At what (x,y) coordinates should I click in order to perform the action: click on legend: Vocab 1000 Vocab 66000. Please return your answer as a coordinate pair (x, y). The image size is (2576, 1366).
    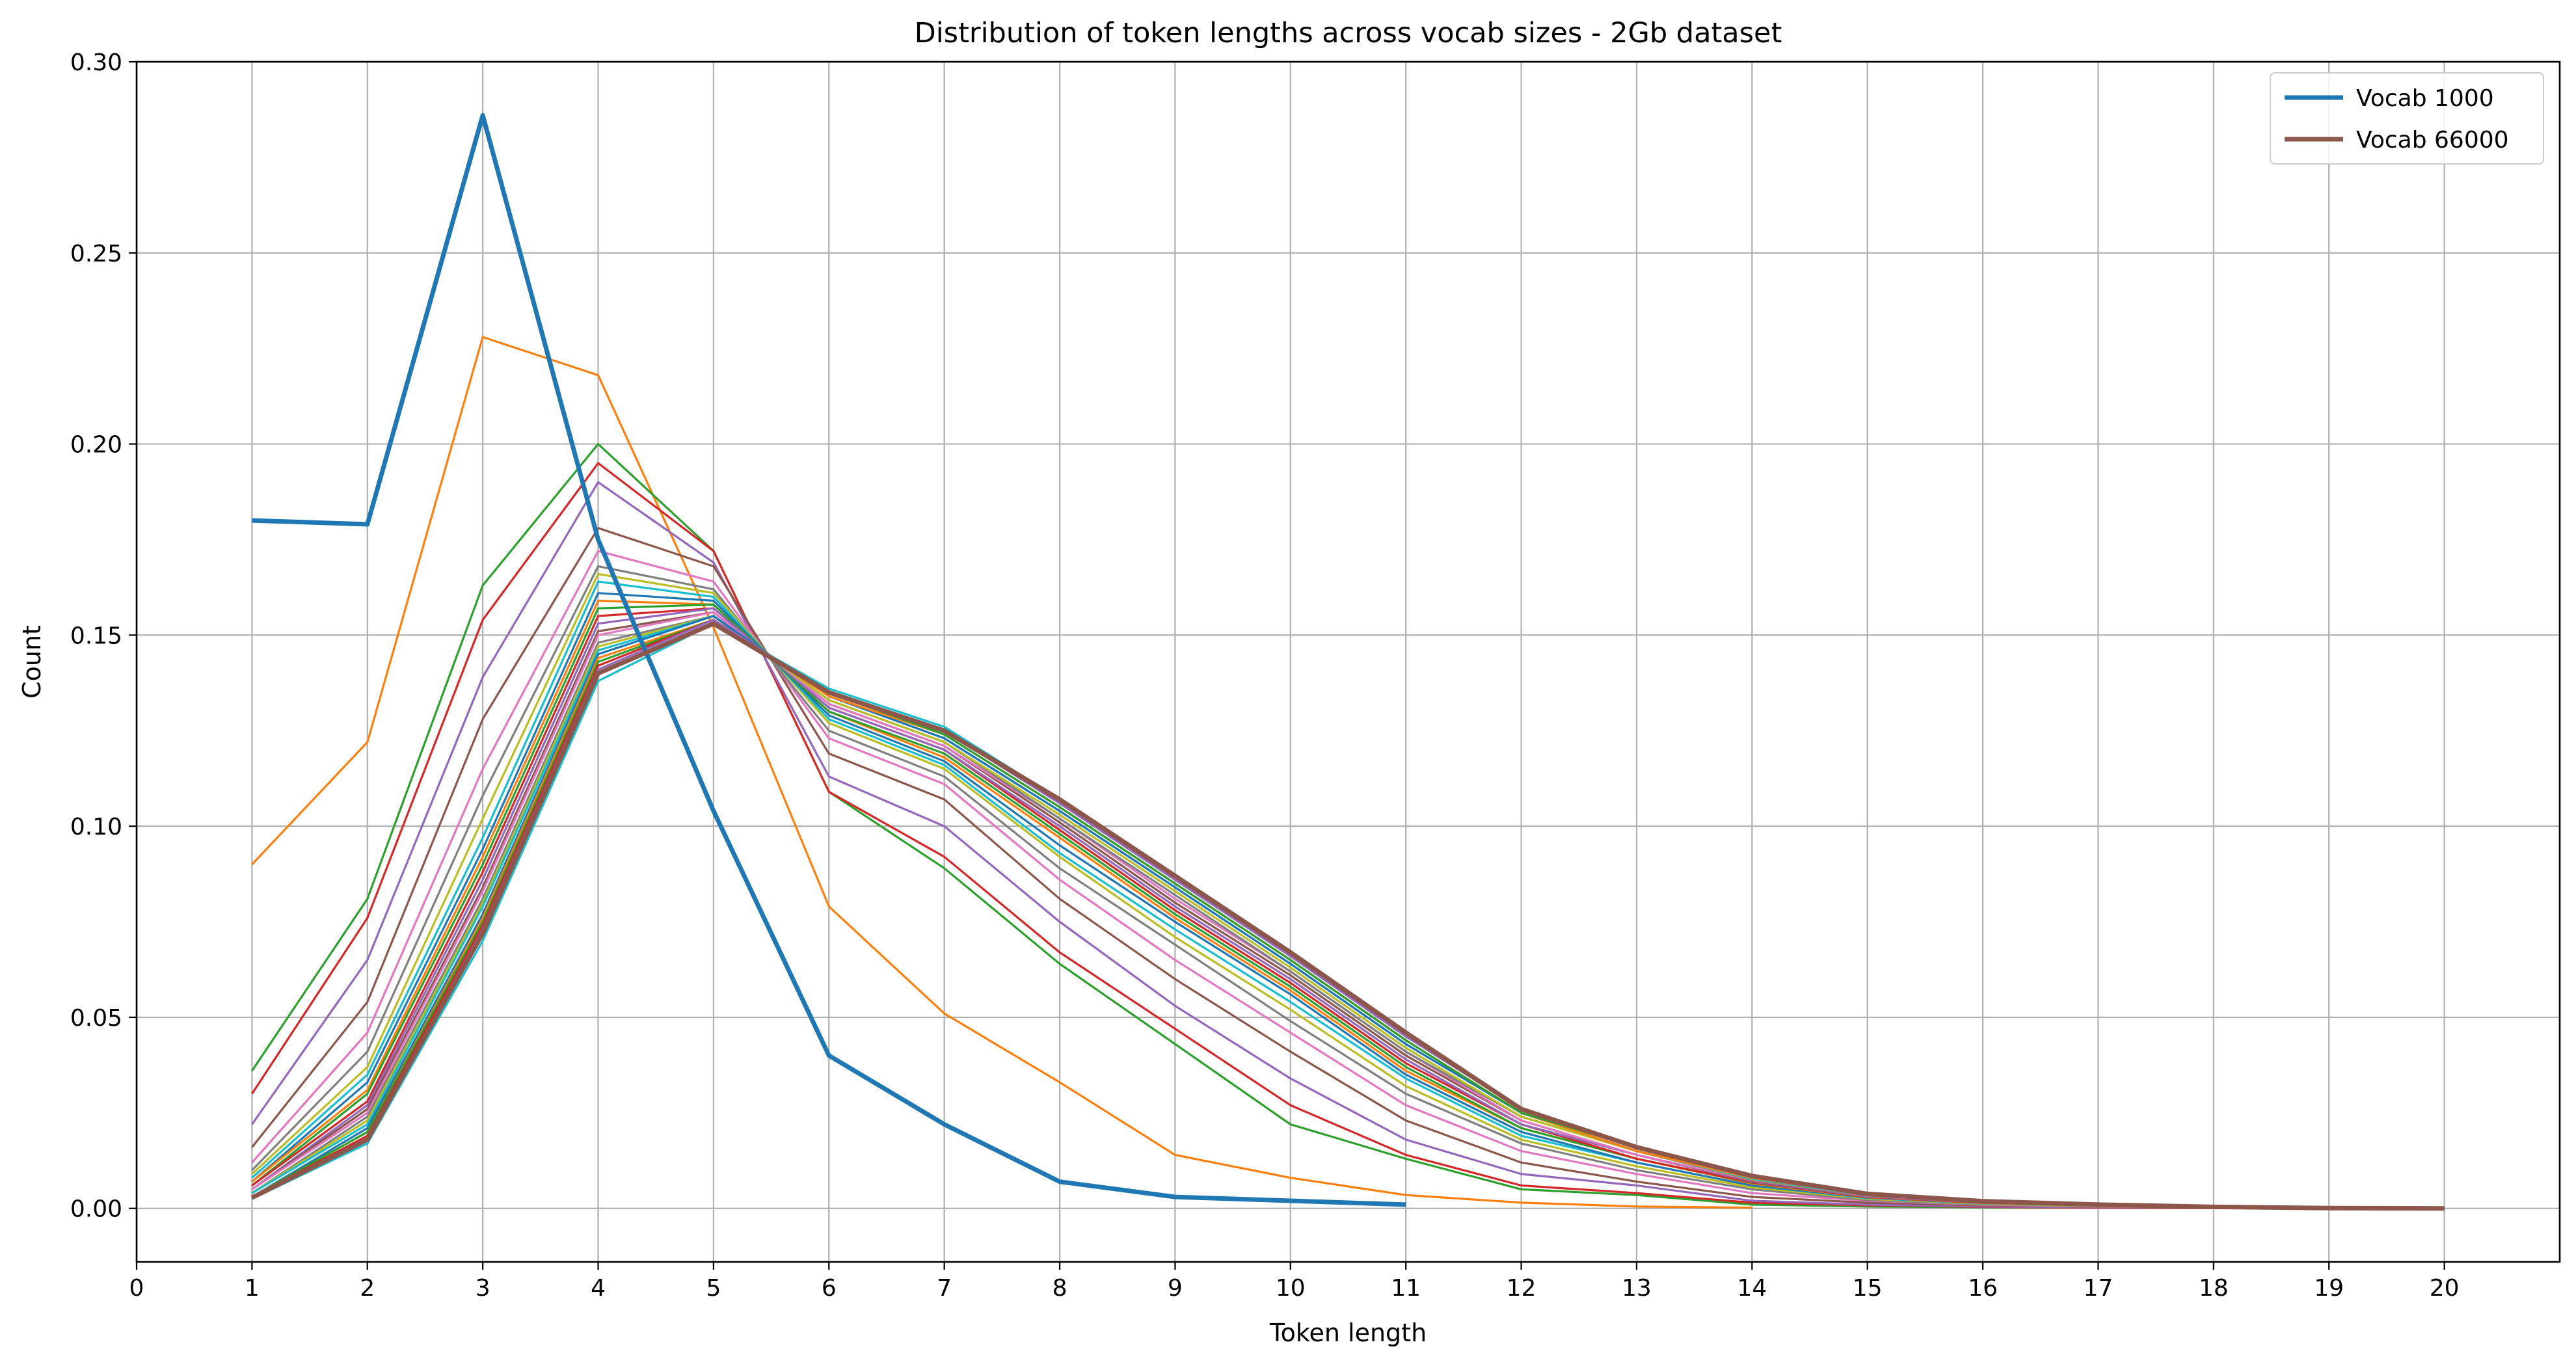
    Looking at the image, I should click on (2407, 118).